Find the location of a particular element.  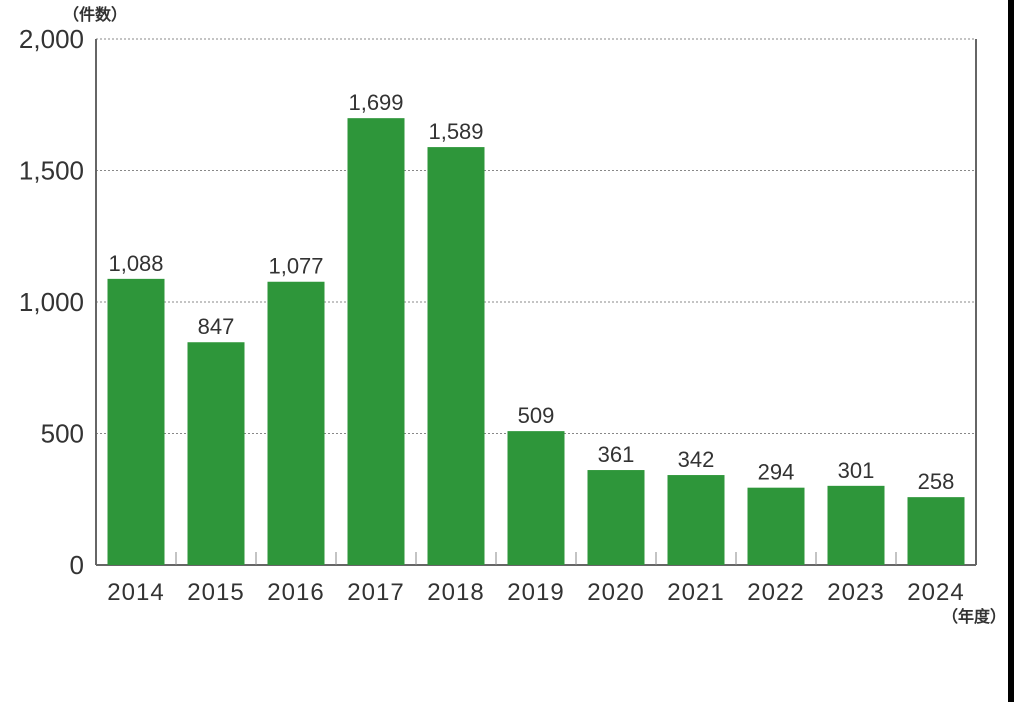

x-tick-label: 2021 is located at coordinates (695, 592).